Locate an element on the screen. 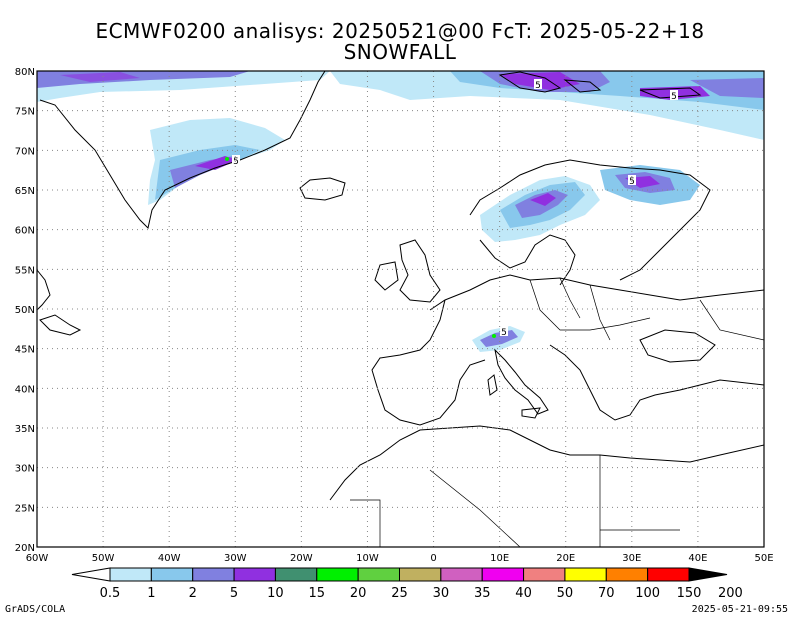 This screenshot has height=618, width=800. latitude-tick-label: 50N is located at coordinates (25, 310).